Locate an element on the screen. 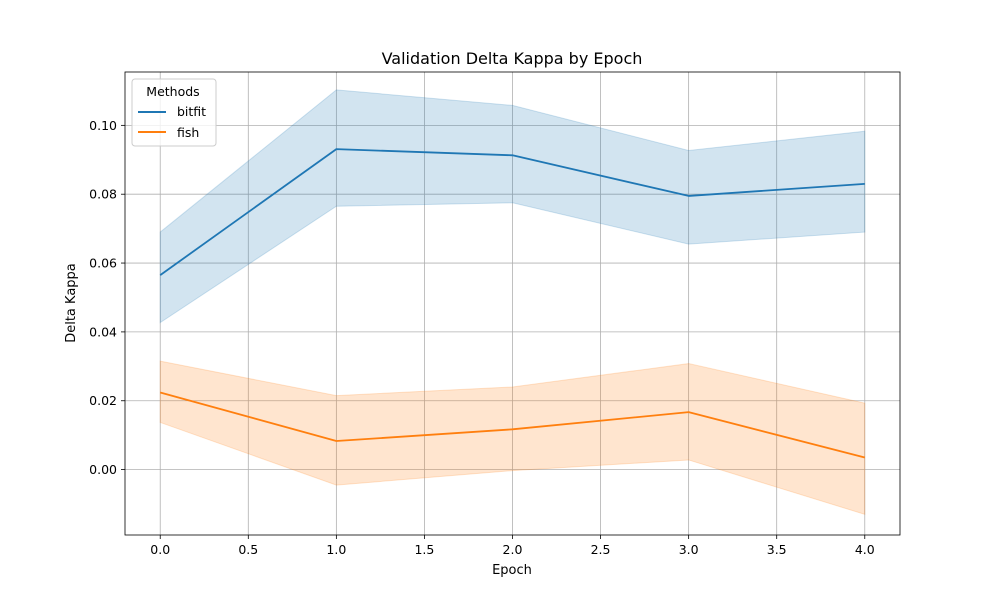 Image resolution: width=1000 pixels, height=604 pixels. x-tick-label: 3.5 is located at coordinates (777, 549).